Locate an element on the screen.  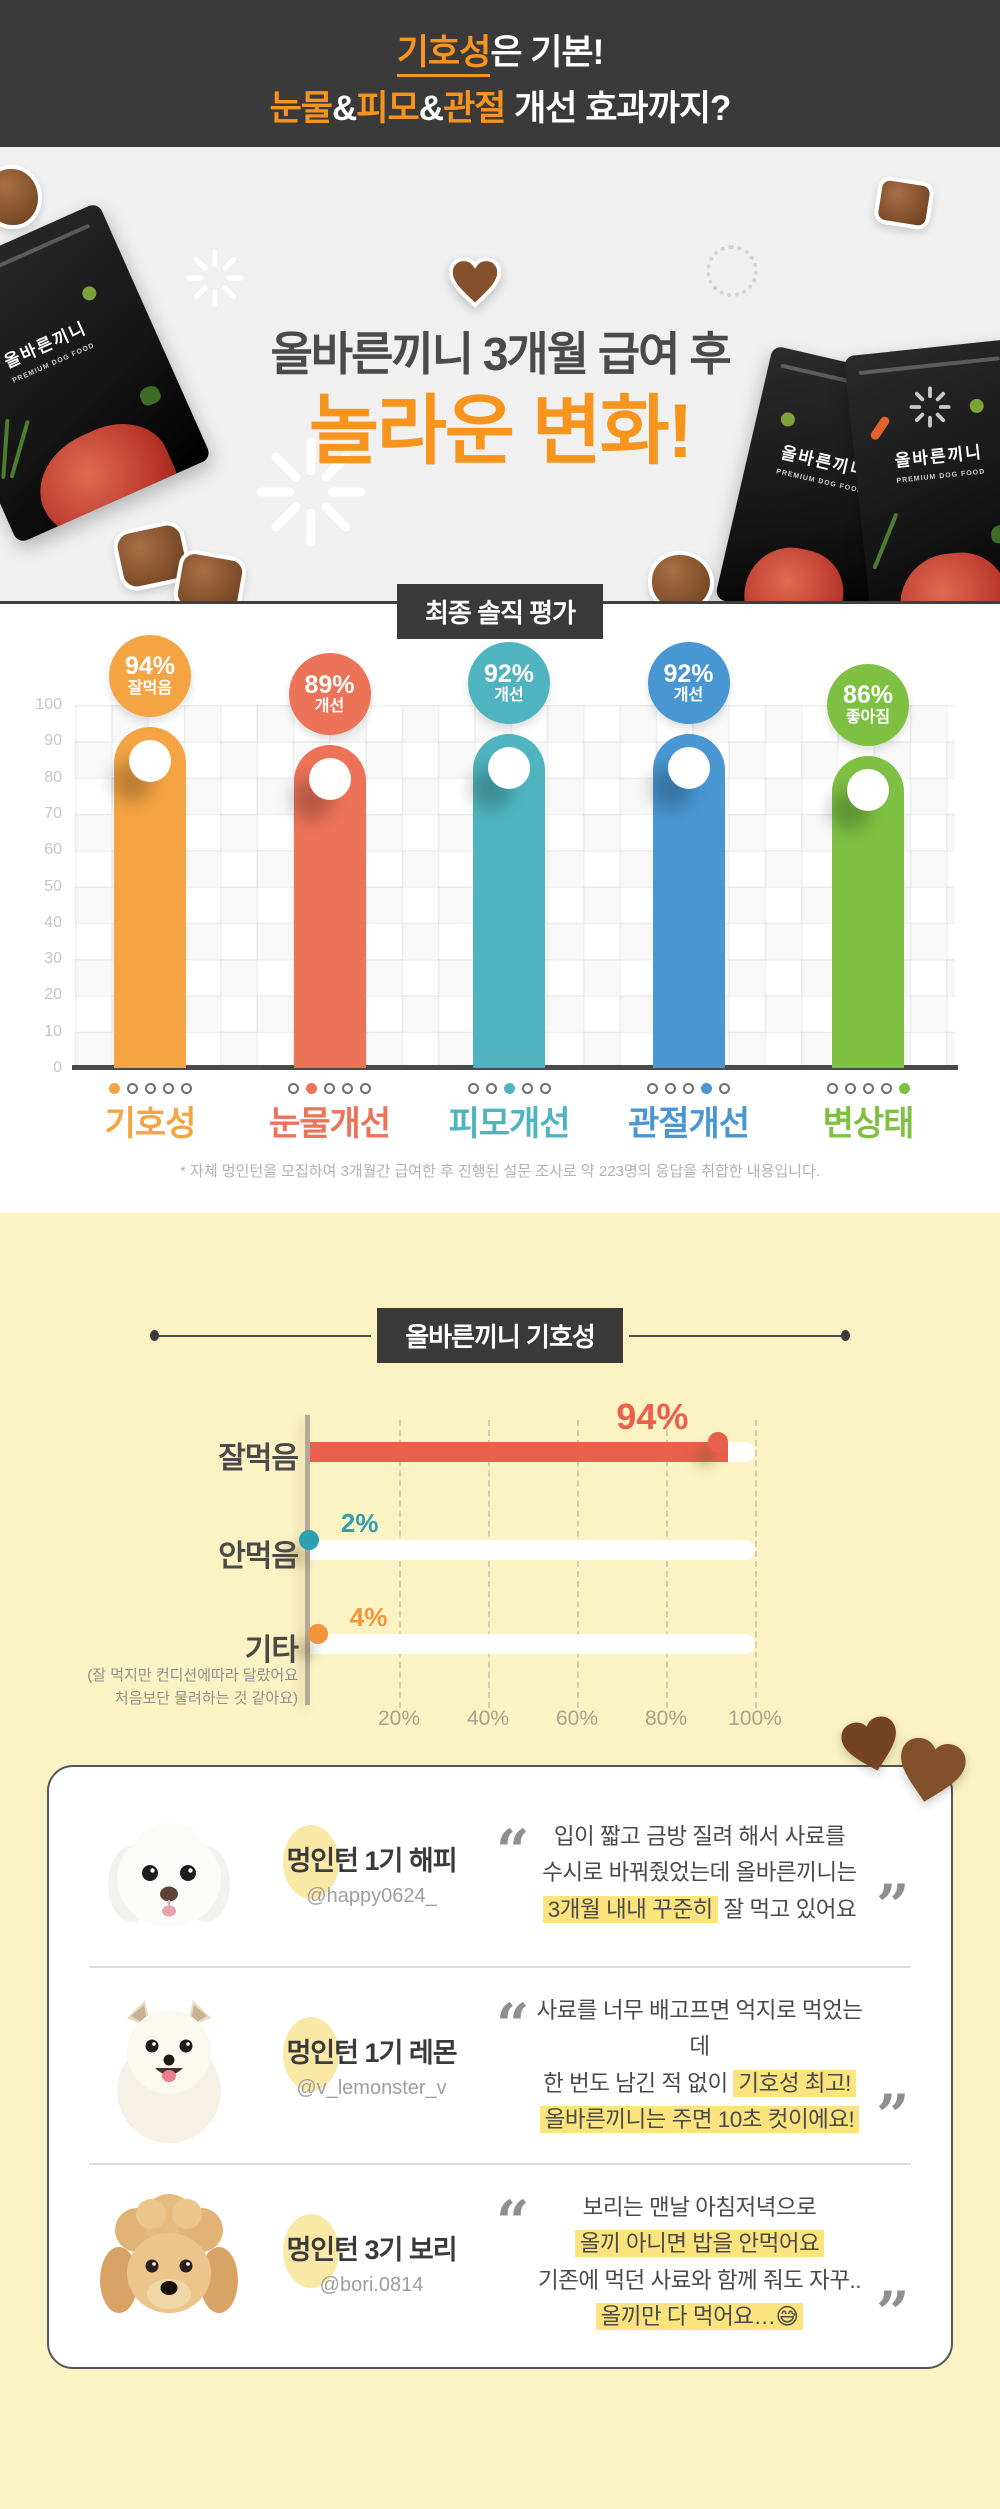
chart1-badge: 최종 솔직 평가 is located at coordinates (500, 611).